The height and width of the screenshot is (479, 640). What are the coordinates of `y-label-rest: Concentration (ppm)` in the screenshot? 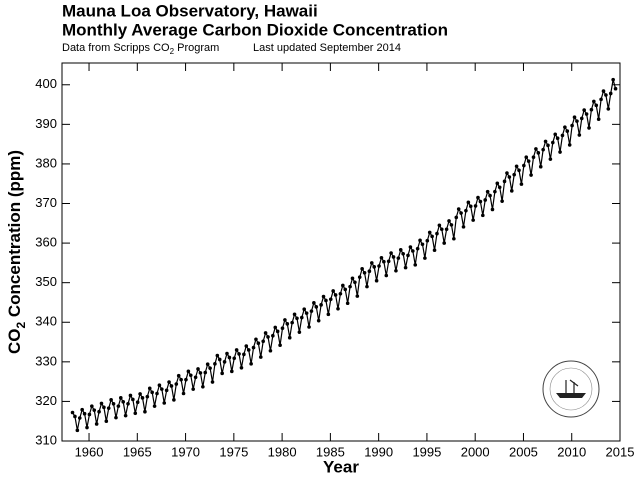 It's located at (14, 236).